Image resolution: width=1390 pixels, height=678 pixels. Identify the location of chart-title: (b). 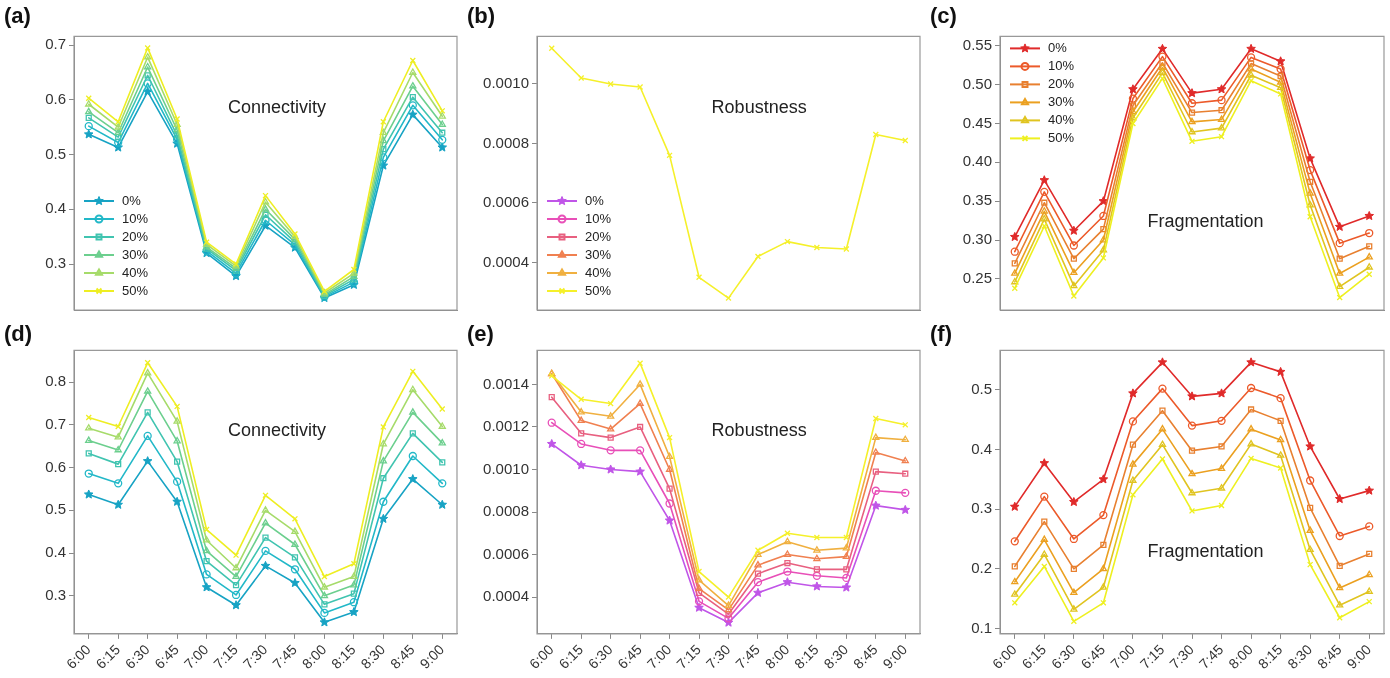
(481, 16).